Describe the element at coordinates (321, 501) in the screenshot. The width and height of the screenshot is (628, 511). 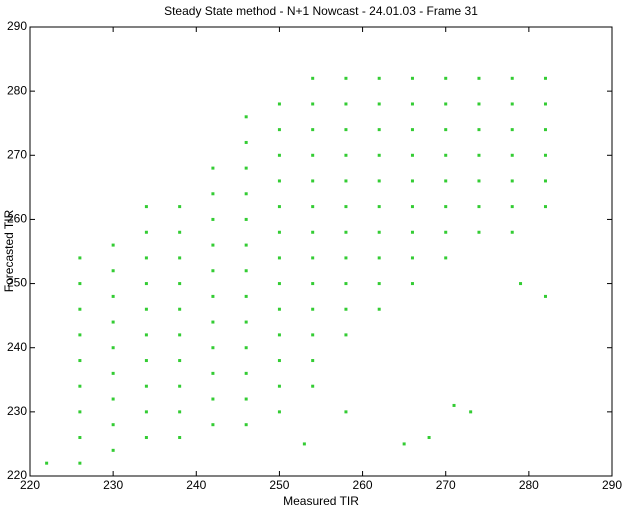
I see `x-axis-label: Measured TIR` at that location.